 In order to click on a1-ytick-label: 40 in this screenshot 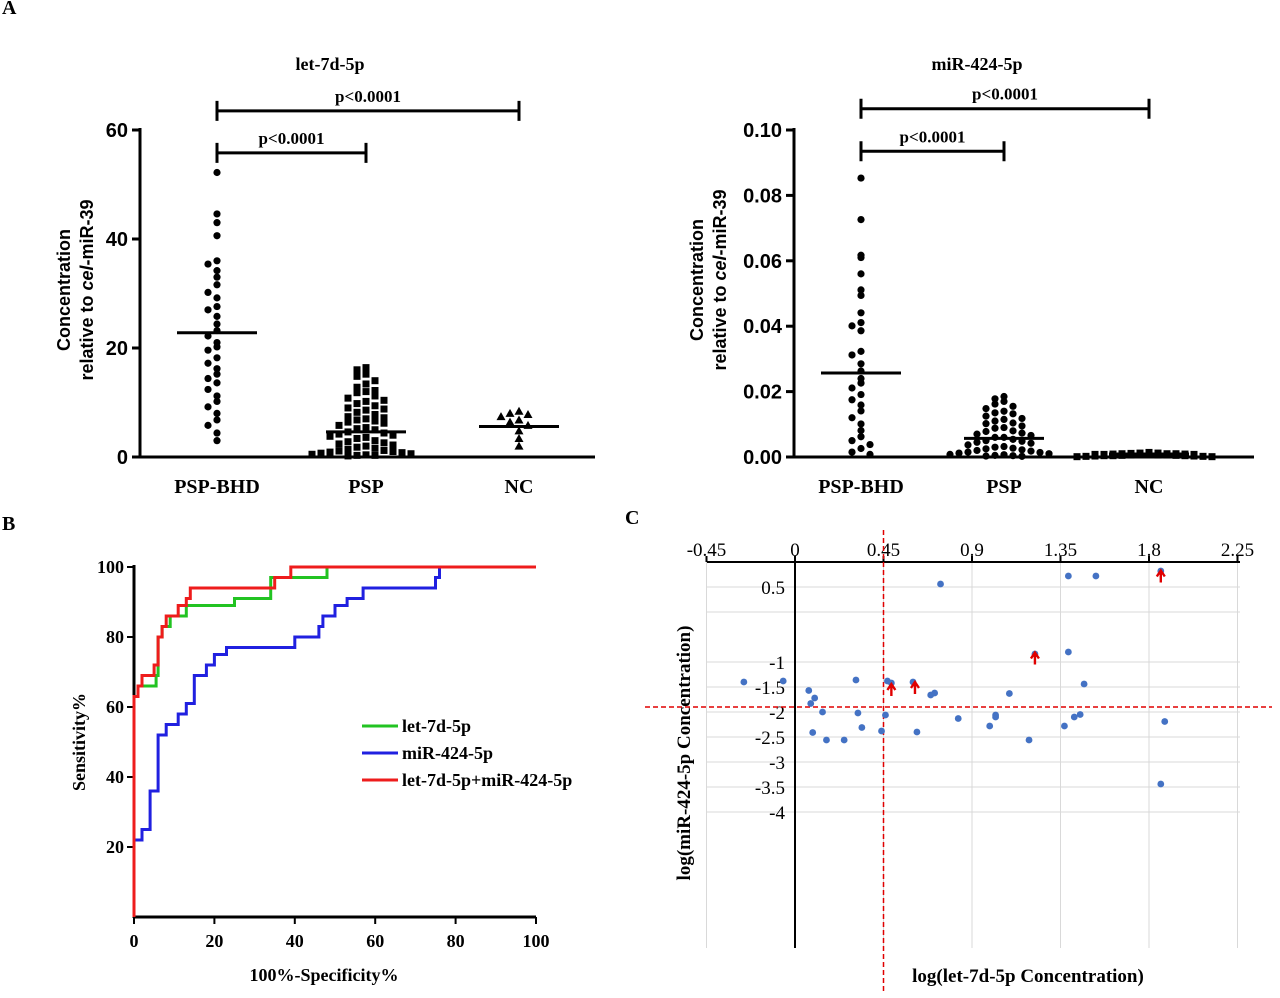, I will do `click(117, 240)`.